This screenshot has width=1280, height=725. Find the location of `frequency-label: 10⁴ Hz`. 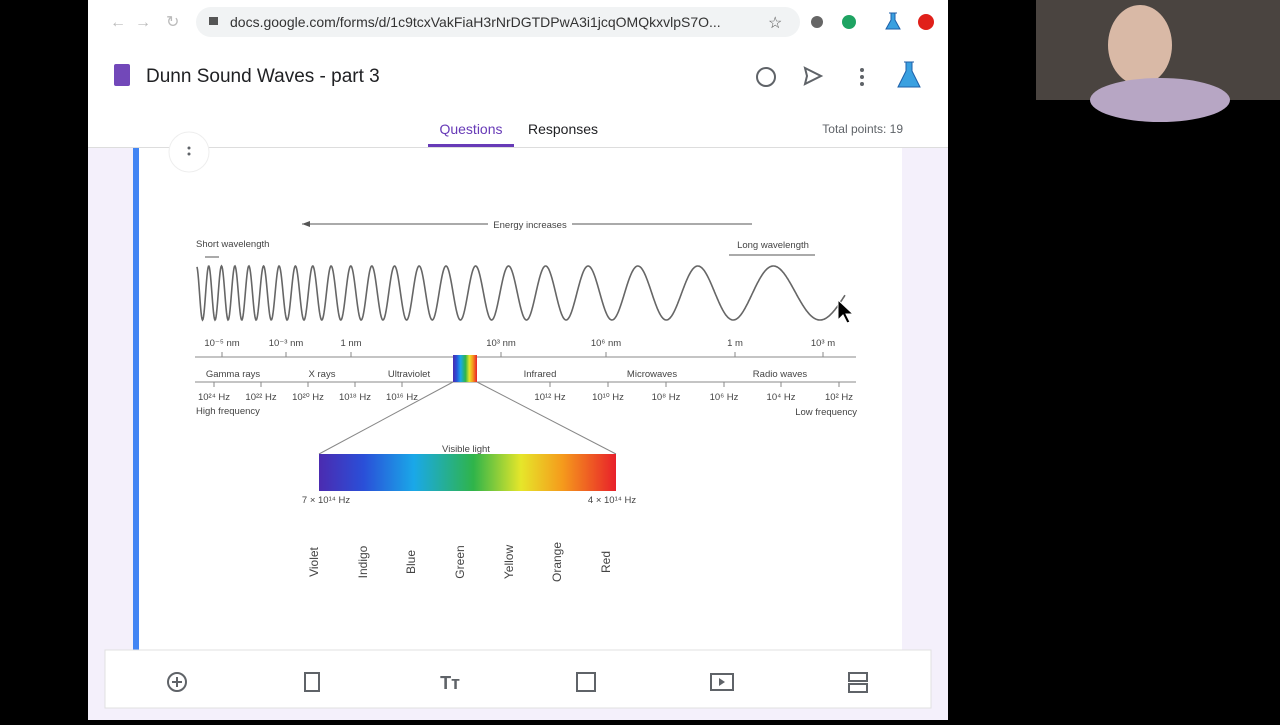

frequency-label: 10⁴ Hz is located at coordinates (781, 397).